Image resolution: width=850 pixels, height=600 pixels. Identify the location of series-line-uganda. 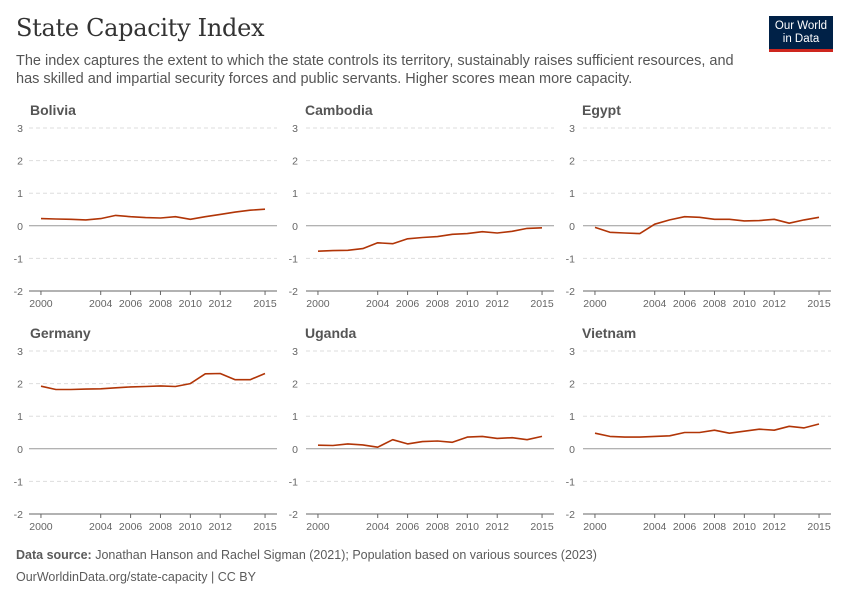
(430, 442).